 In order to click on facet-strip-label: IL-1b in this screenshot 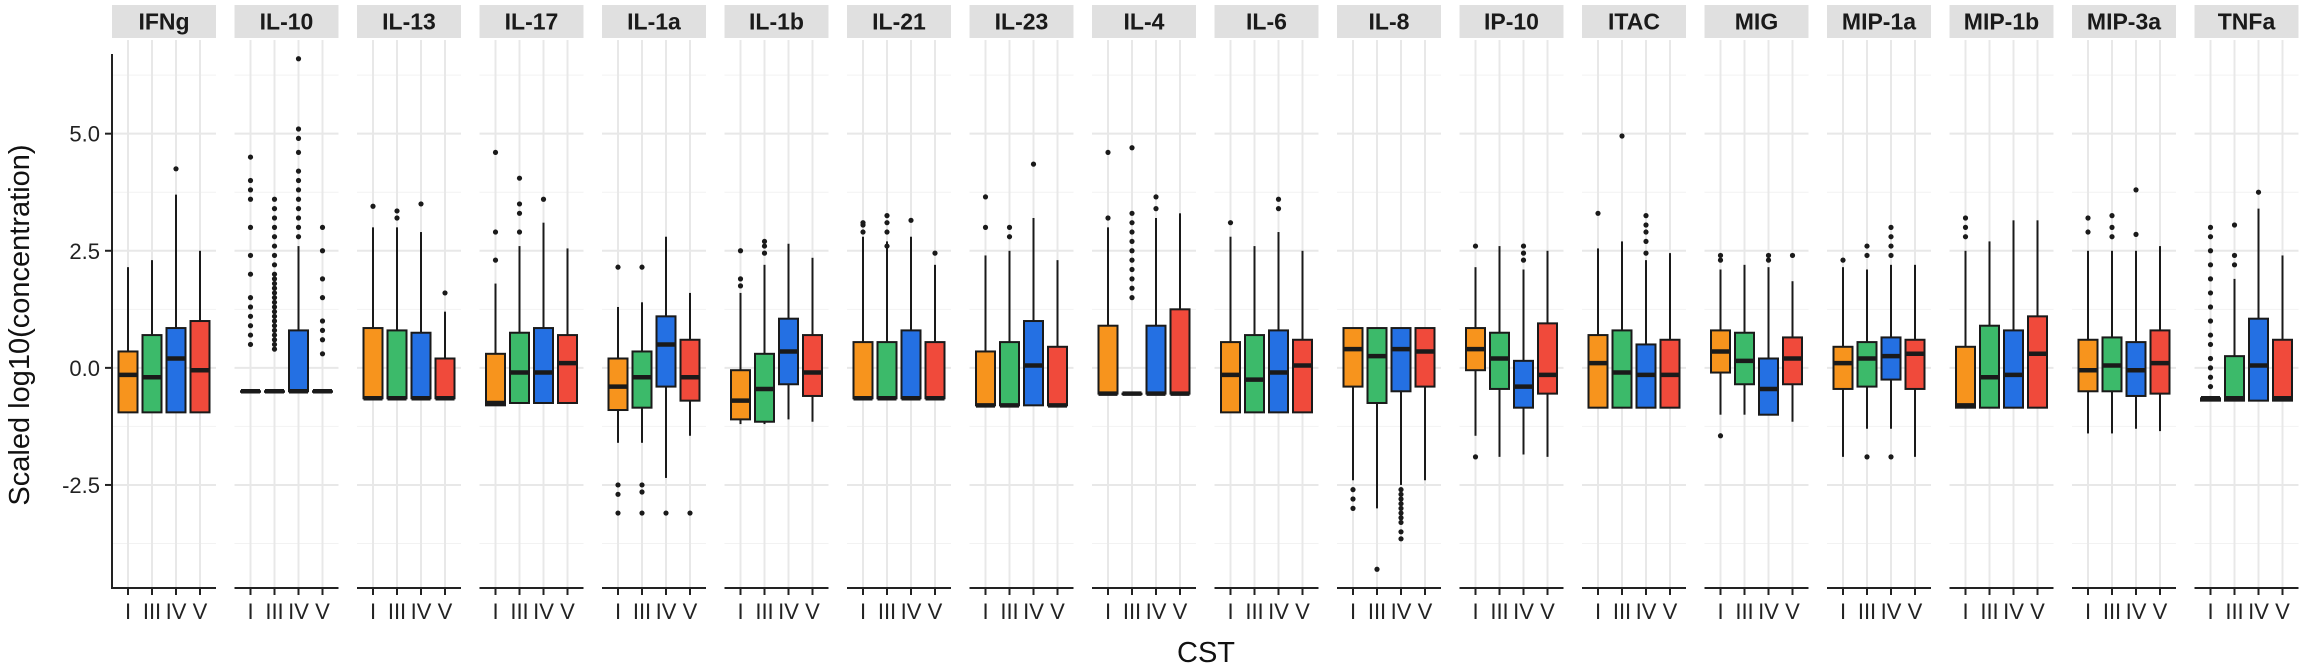, I will do `click(776, 22)`.